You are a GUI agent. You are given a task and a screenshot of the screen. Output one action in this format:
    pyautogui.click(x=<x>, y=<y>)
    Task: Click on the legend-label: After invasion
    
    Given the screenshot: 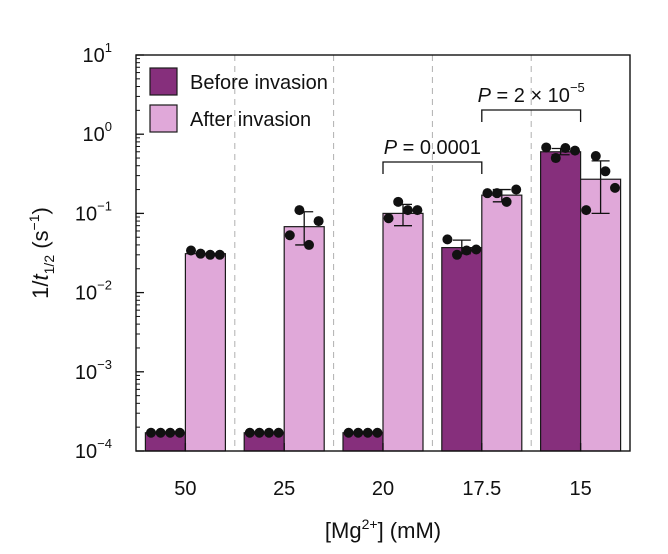 What is the action you would take?
    pyautogui.click(x=250, y=120)
    